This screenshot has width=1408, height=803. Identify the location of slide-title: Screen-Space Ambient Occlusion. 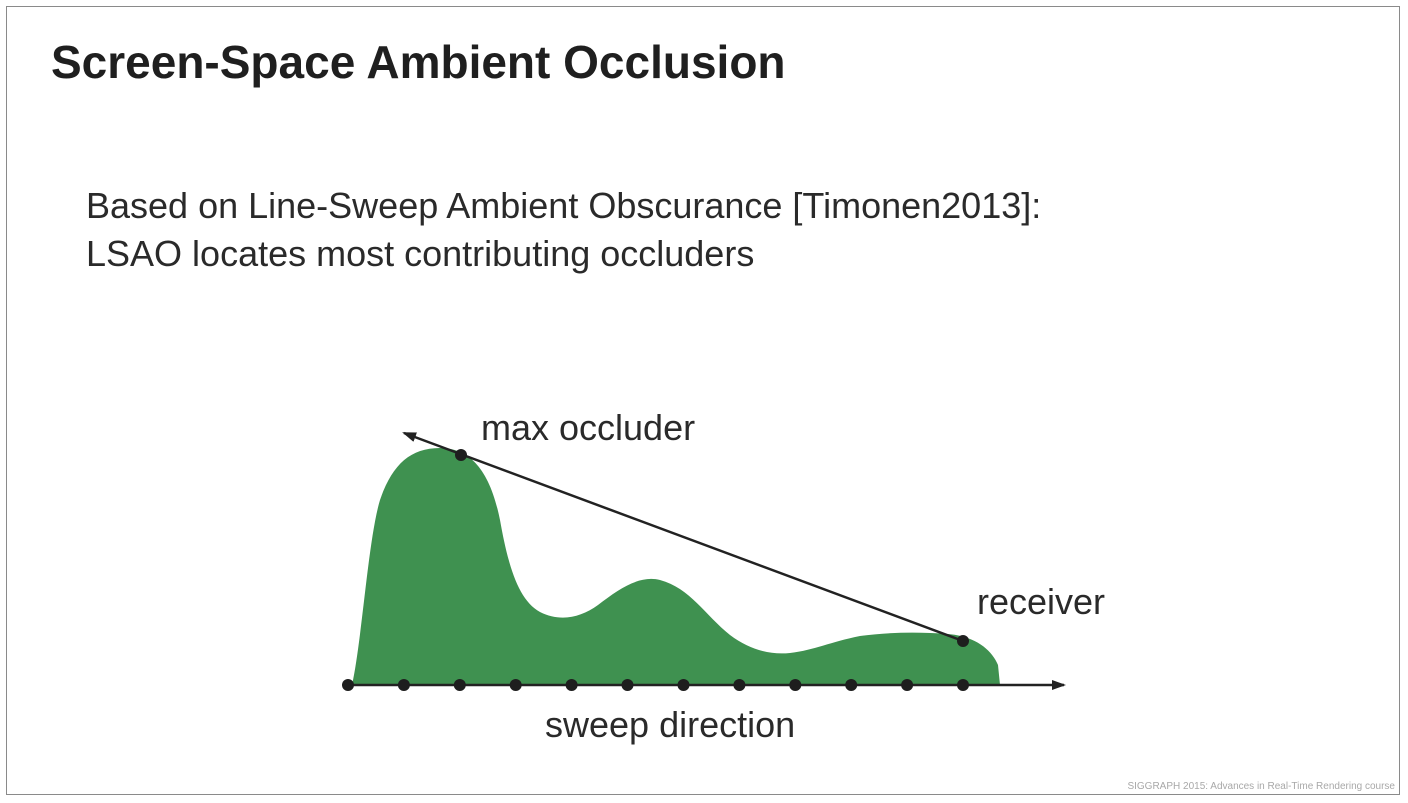
(418, 62).